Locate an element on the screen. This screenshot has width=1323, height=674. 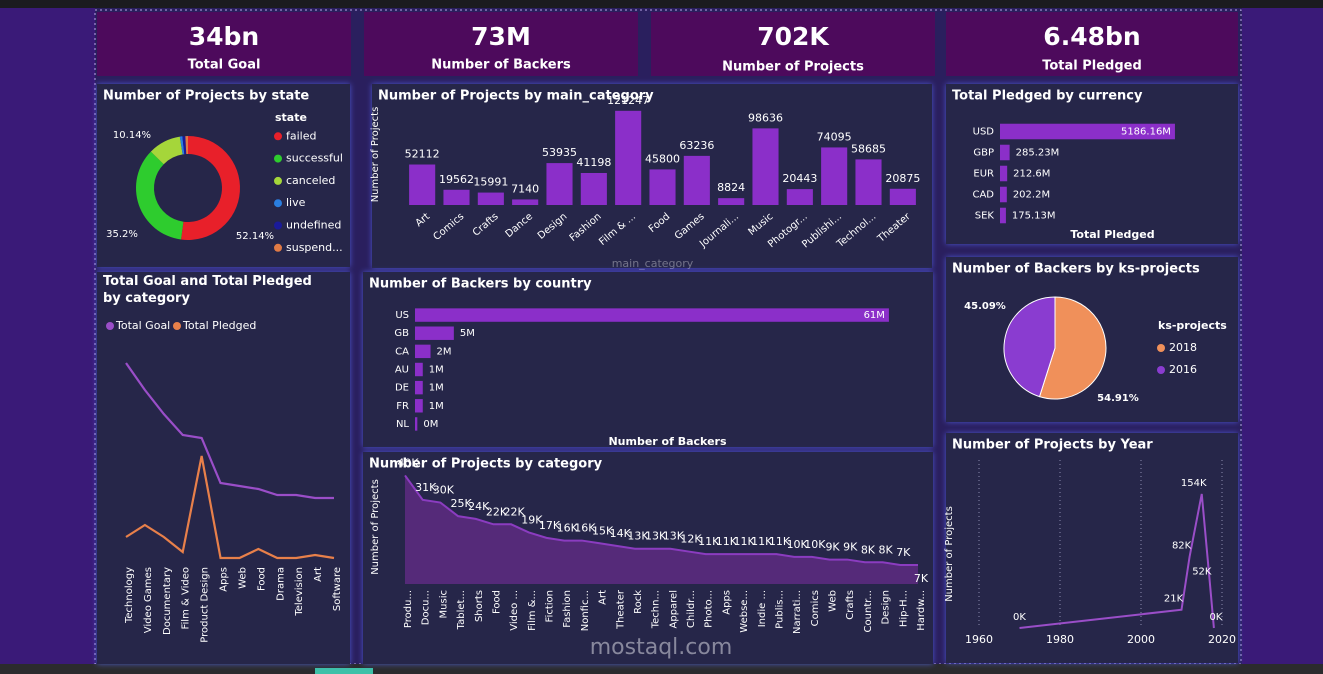
y-tick-label: FR is located at coordinates (402, 406).